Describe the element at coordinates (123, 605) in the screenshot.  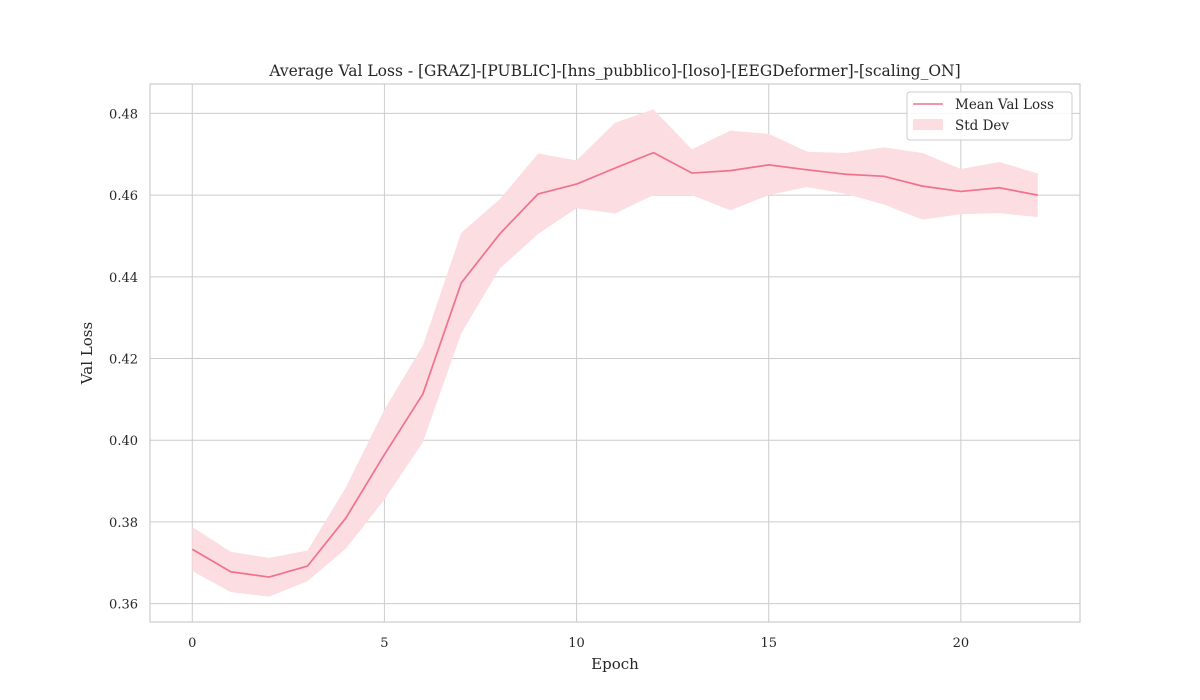
I see `y-tick-label: 0.36` at that location.